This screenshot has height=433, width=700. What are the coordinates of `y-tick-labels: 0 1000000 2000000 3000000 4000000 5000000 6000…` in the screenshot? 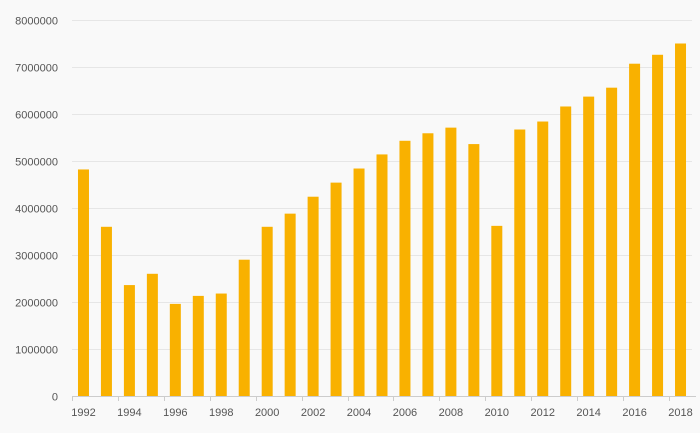 It's located at (36, 210).